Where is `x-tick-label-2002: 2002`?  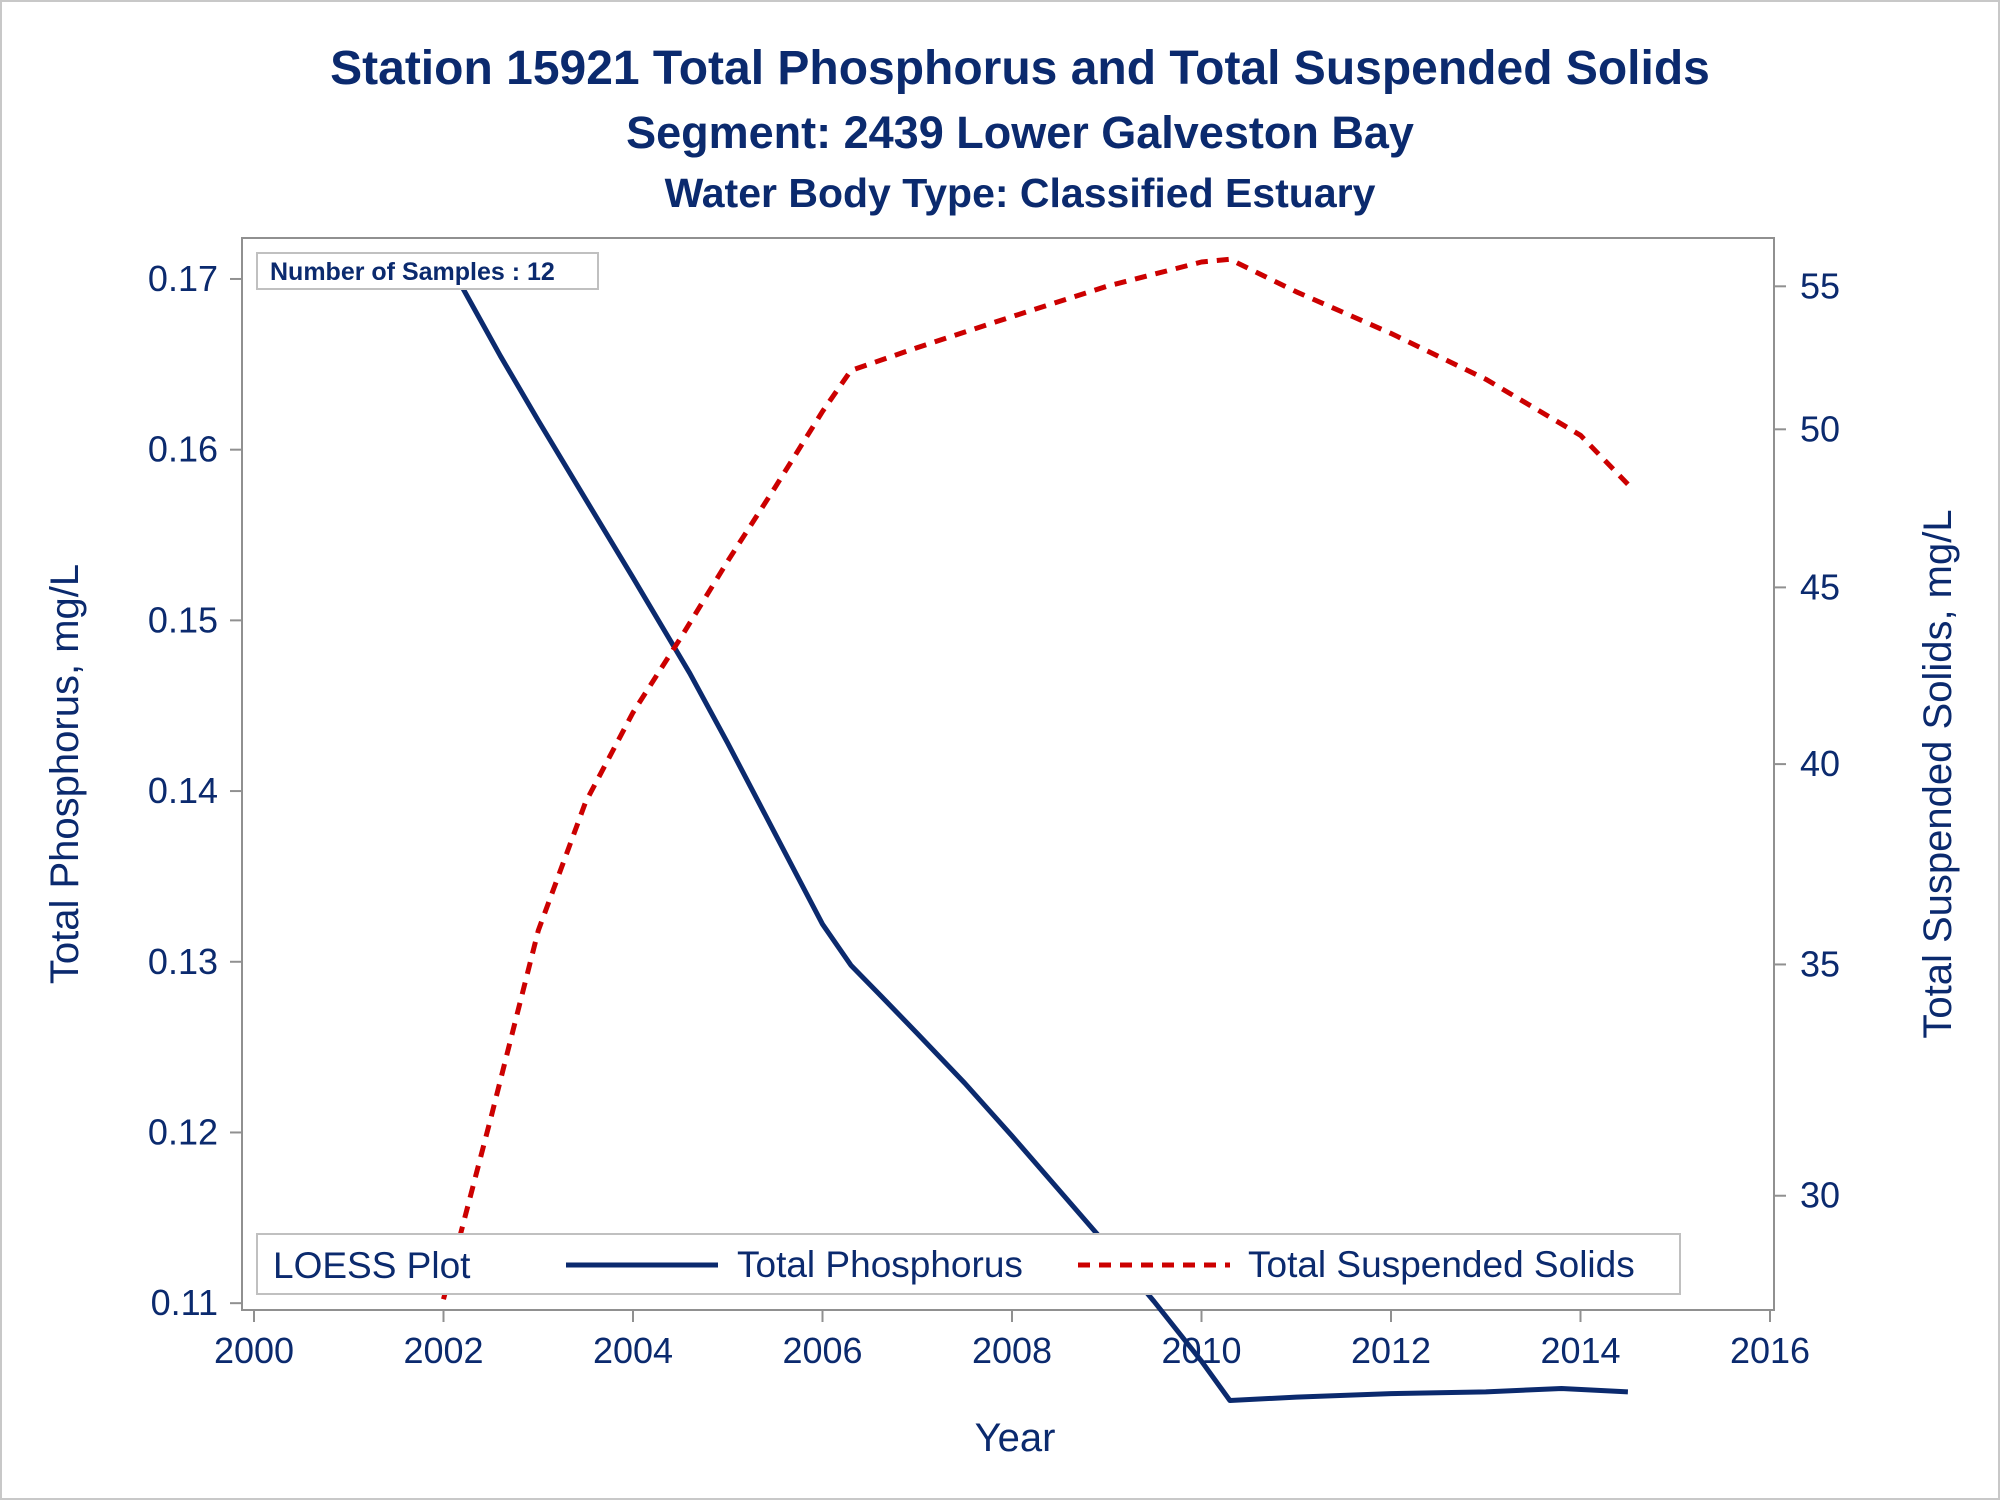 x-tick-label-2002: 2002 is located at coordinates (443, 1350).